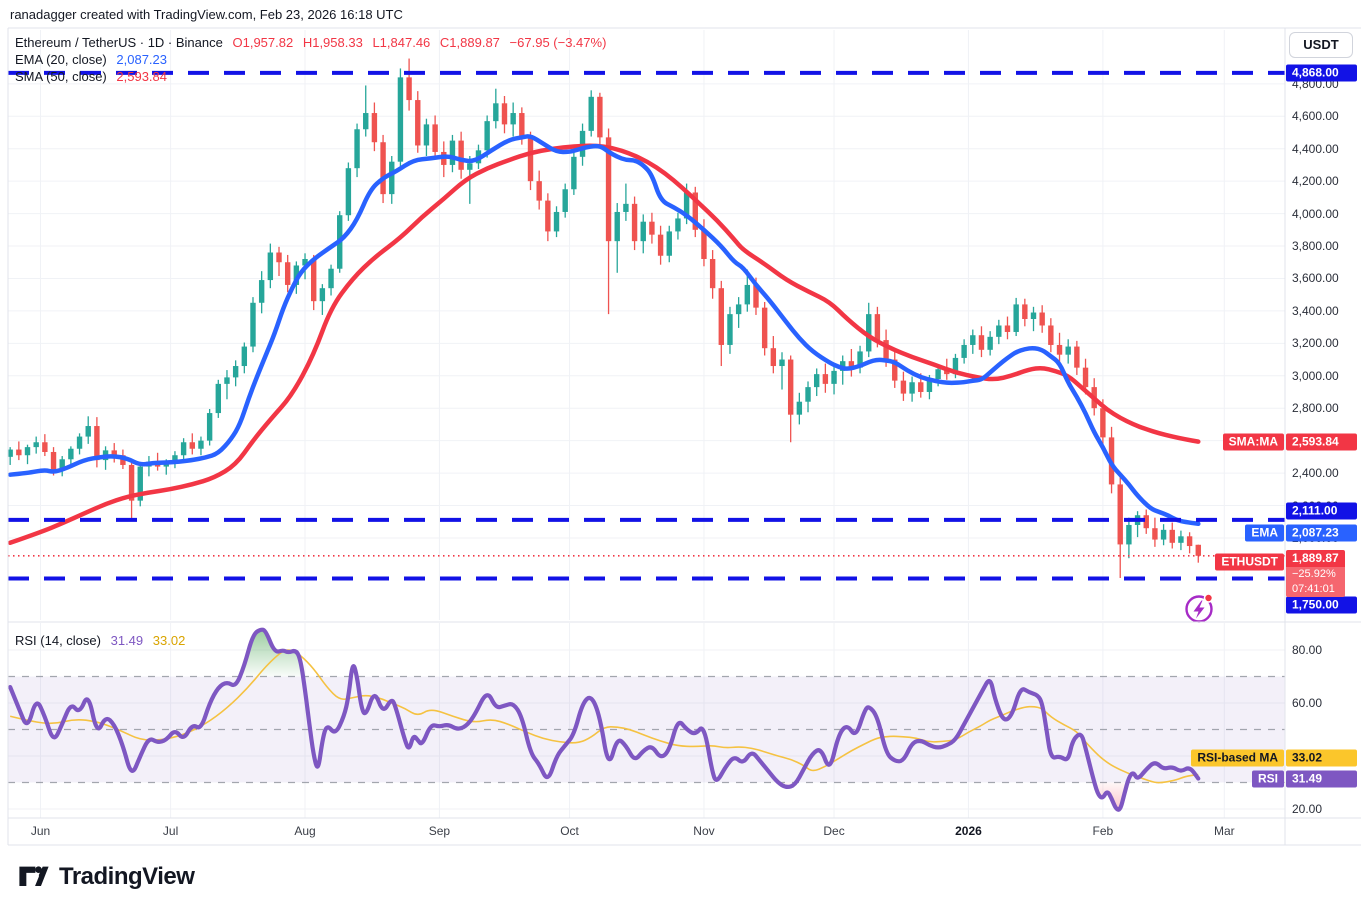  What do you see at coordinates (1321, 605) in the screenshot?
I see `level-1750-tag: 1,750.00` at bounding box center [1321, 605].